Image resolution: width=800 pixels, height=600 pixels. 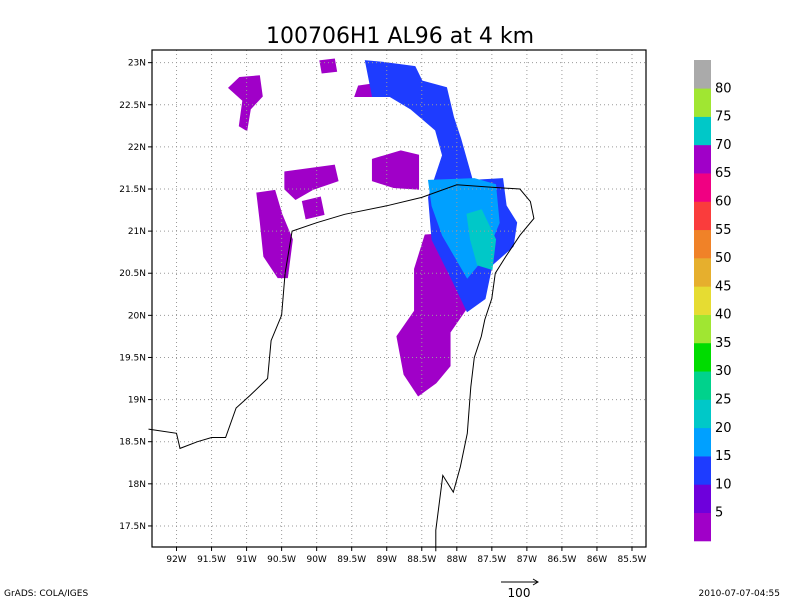 I want to click on colorbar-label: 30, so click(x=723, y=371).